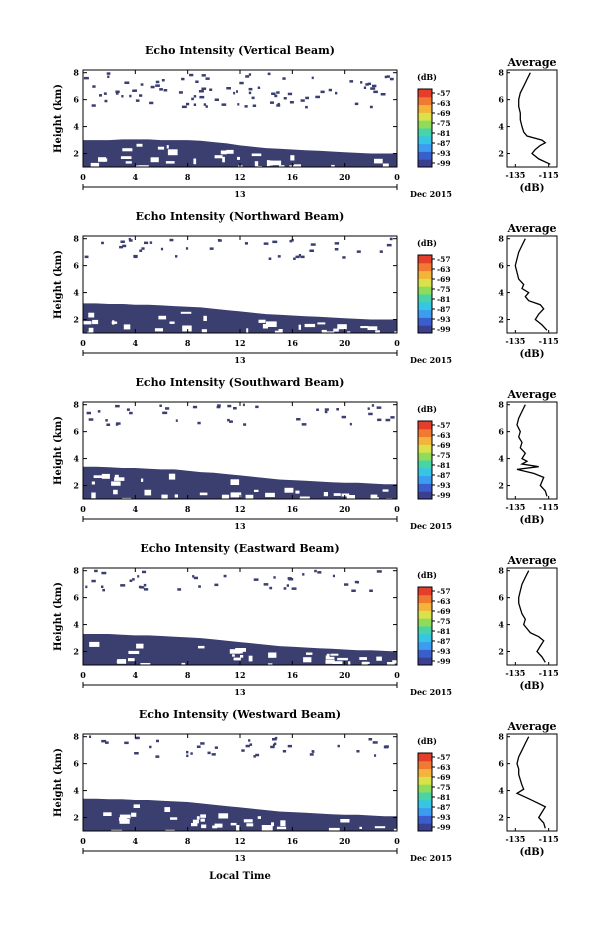 Image resolution: width=611 pixels, height=929 pixels. What do you see at coordinates (240, 692) in the screenshot?
I see `day-label: 13` at bounding box center [240, 692].